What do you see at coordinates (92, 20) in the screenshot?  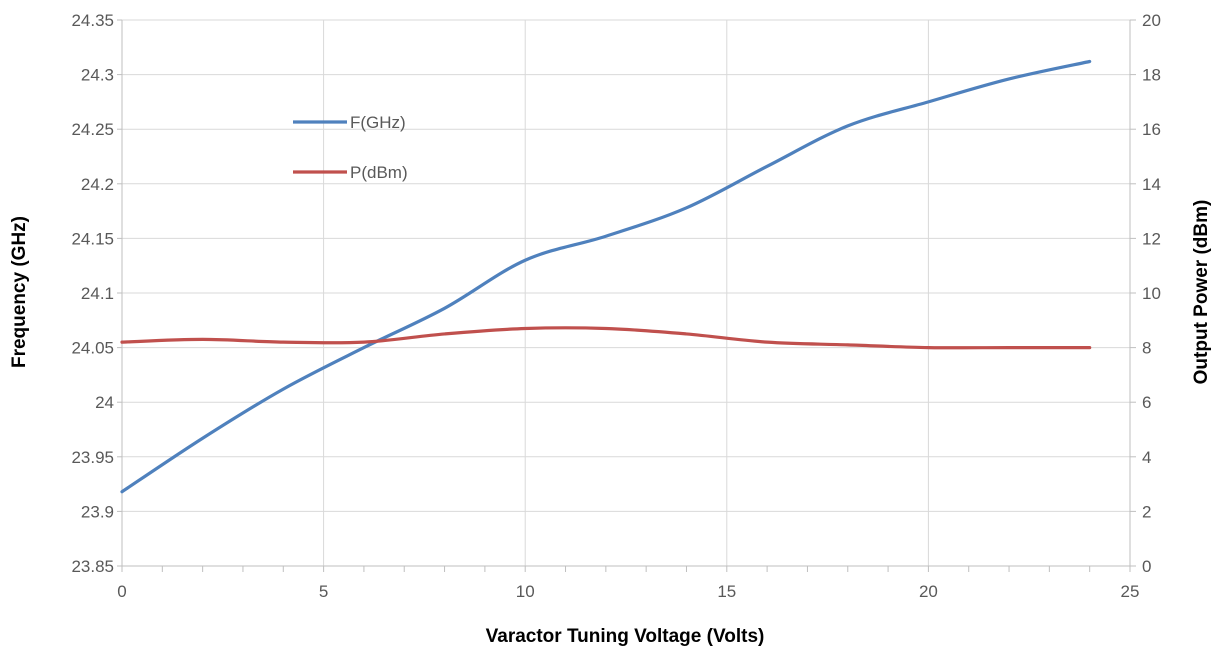 I see `y-tick-label: 24.35` at bounding box center [92, 20].